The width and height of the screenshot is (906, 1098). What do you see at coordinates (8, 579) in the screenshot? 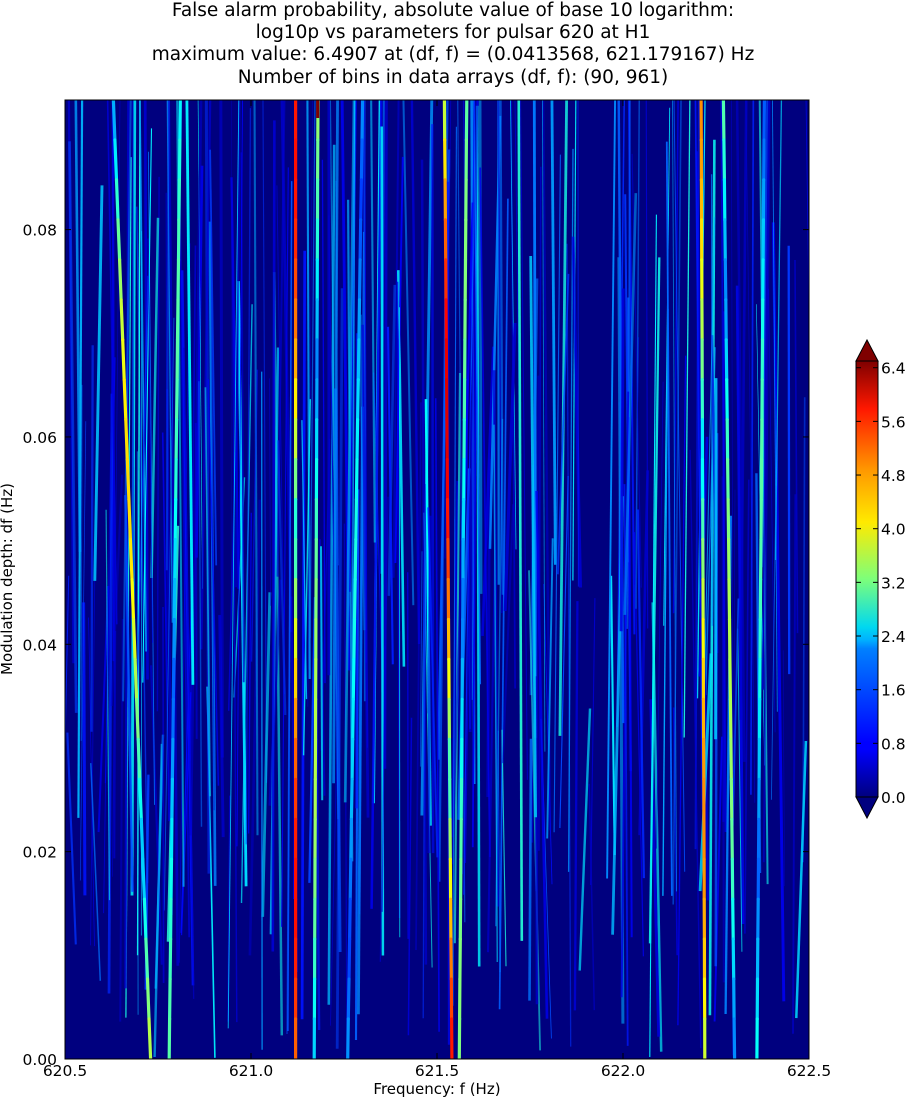
I see `y-axis-label: Modulation depth: df (Hz)` at bounding box center [8, 579].